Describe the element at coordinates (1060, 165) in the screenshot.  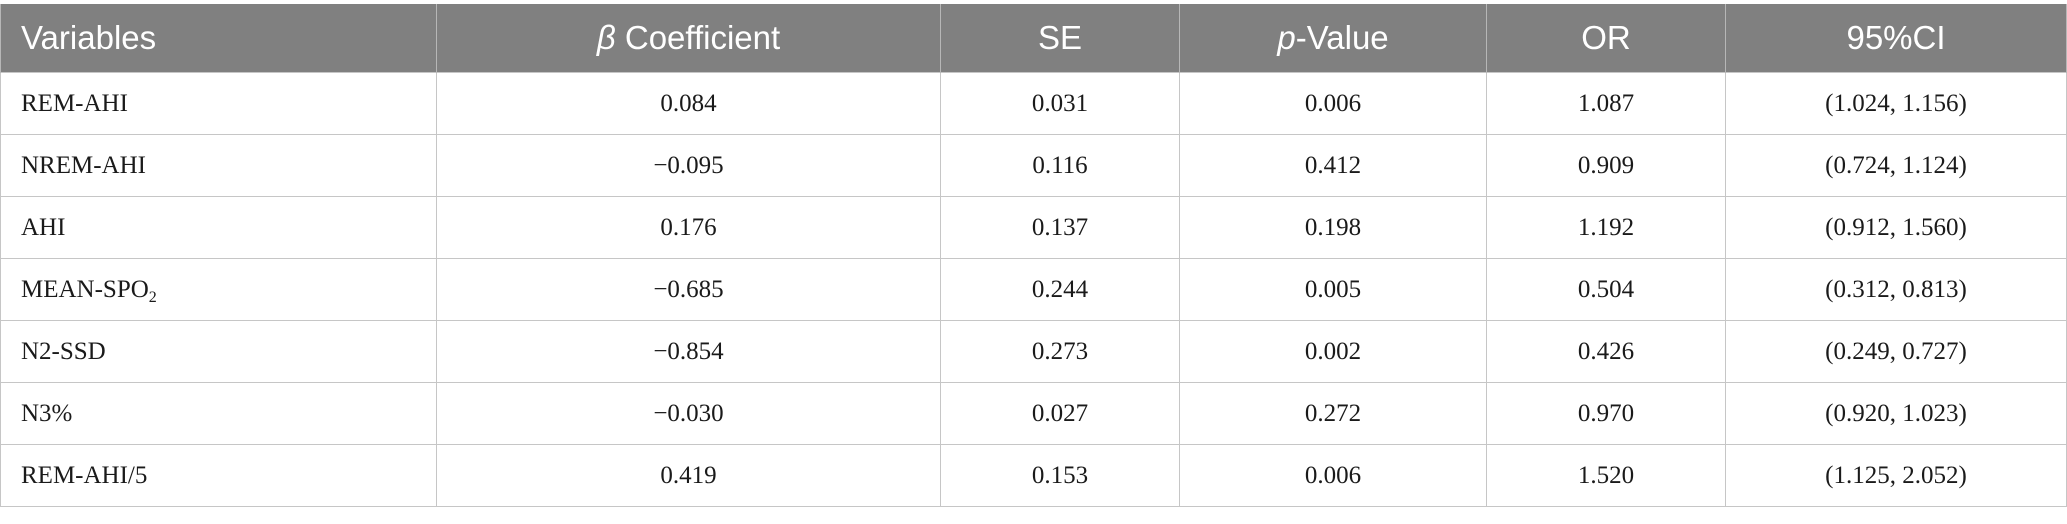
I see `cell-se: 0.116` at that location.